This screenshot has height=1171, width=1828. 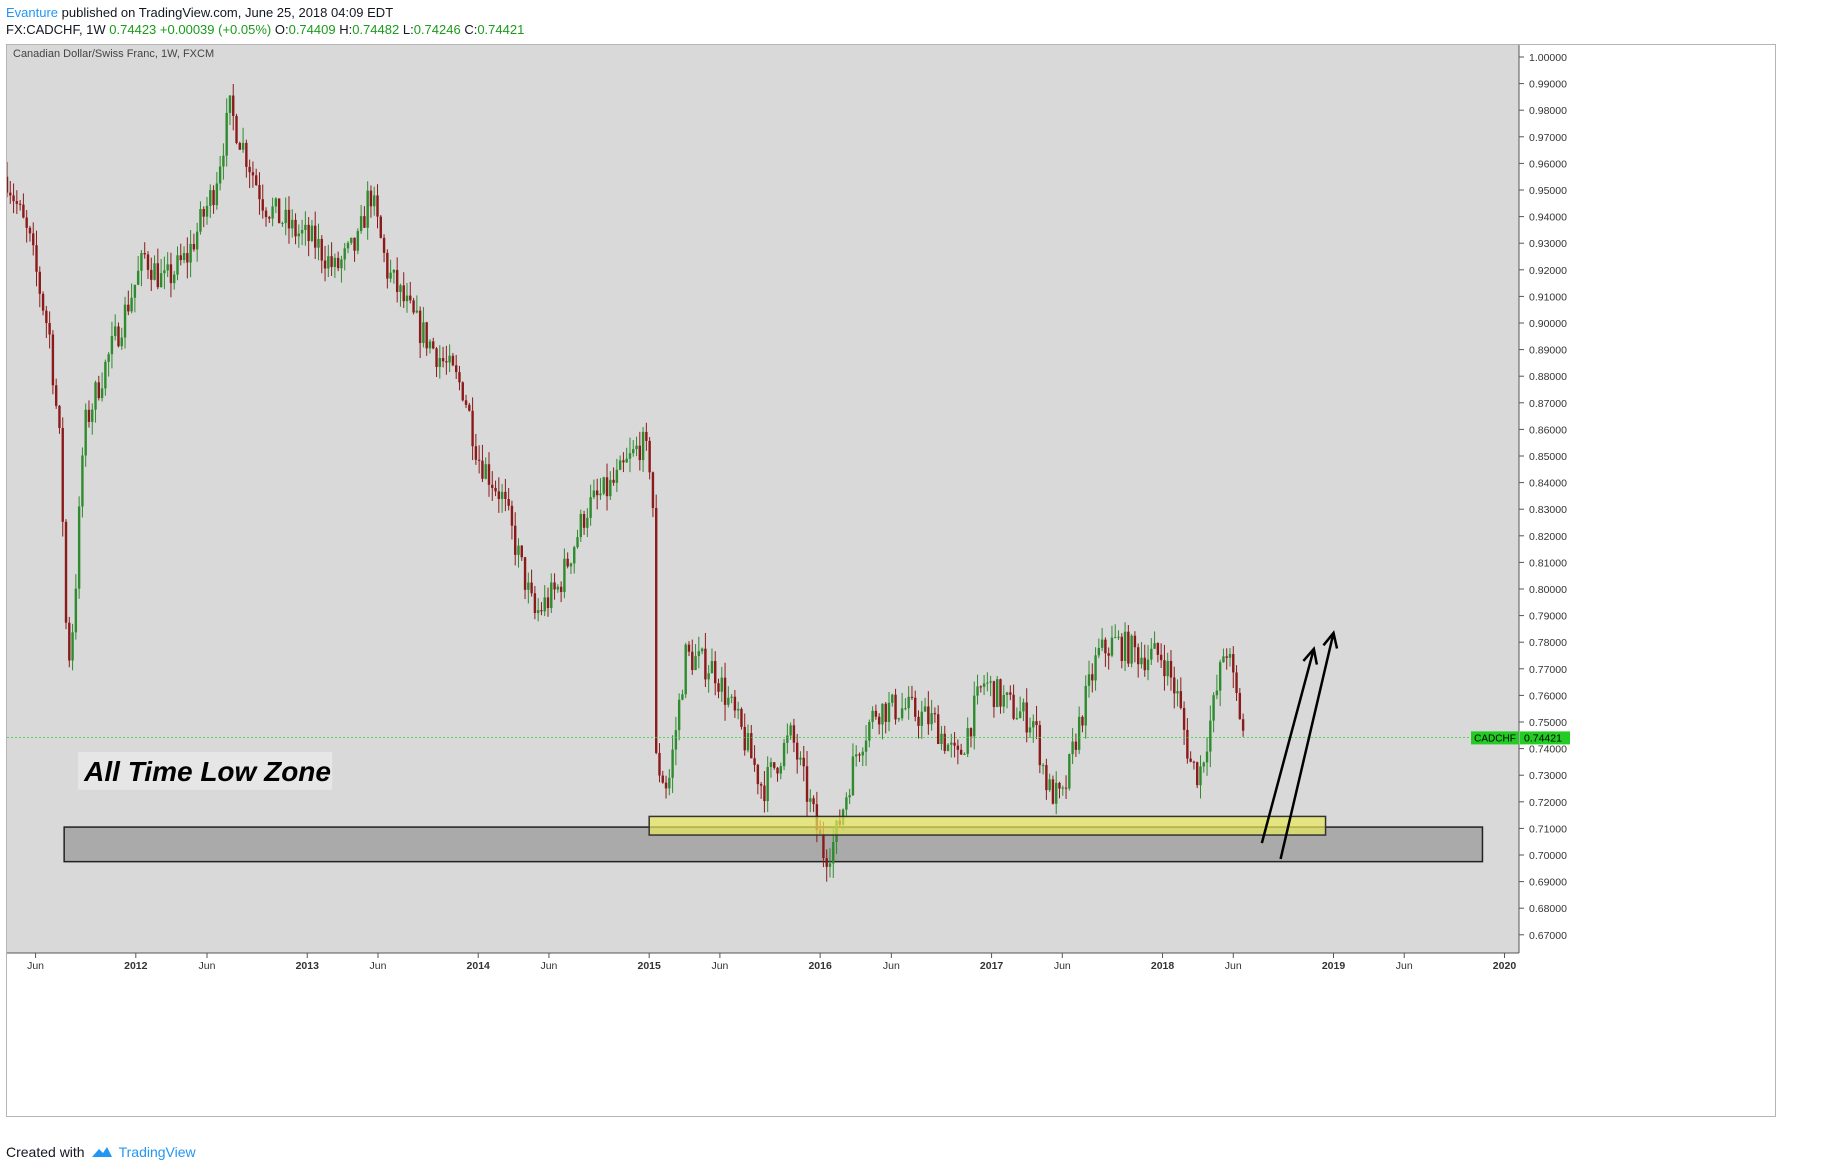 What do you see at coordinates (1548, 164) in the screenshot?
I see `y-tick-label: 0.96000` at bounding box center [1548, 164].